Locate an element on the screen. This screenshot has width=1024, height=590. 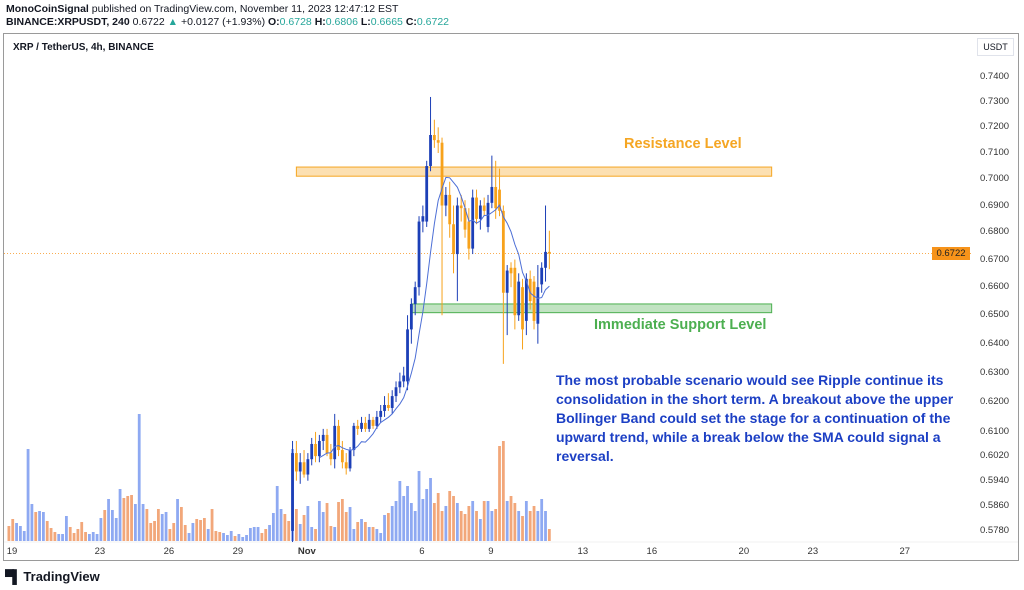
price-tick: 0.6600 is located at coordinates (995, 287).